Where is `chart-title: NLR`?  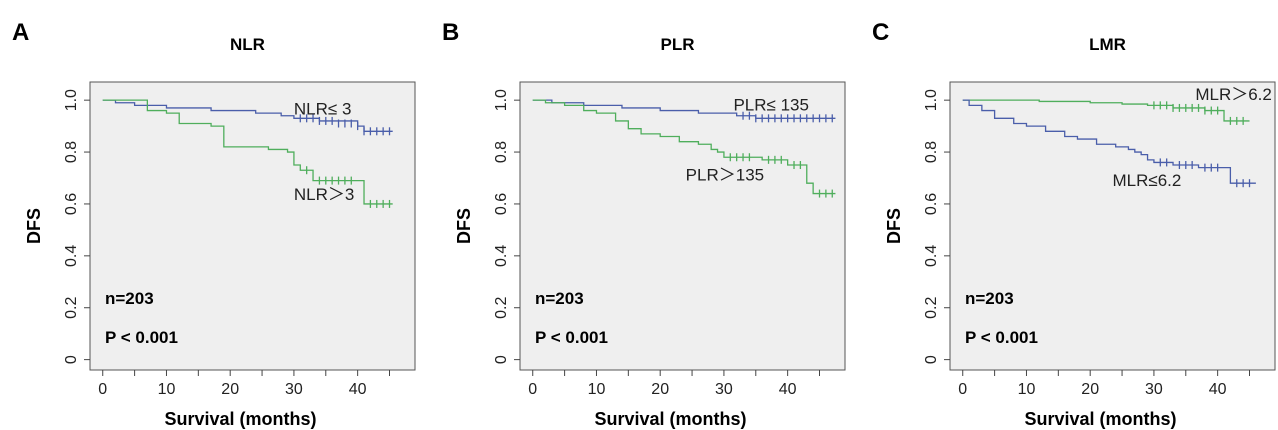
chart-title: NLR is located at coordinates (247, 44).